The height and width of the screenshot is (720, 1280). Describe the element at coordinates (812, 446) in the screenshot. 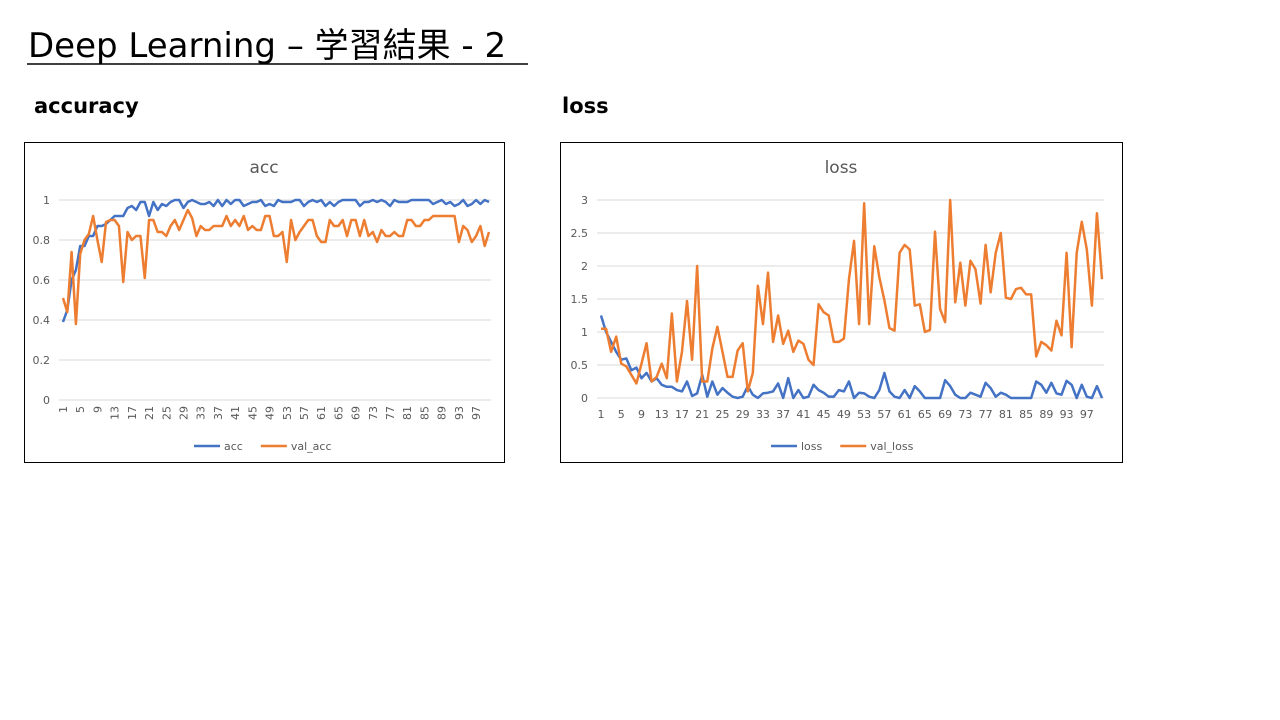

I see `legend-label: loss` at that location.